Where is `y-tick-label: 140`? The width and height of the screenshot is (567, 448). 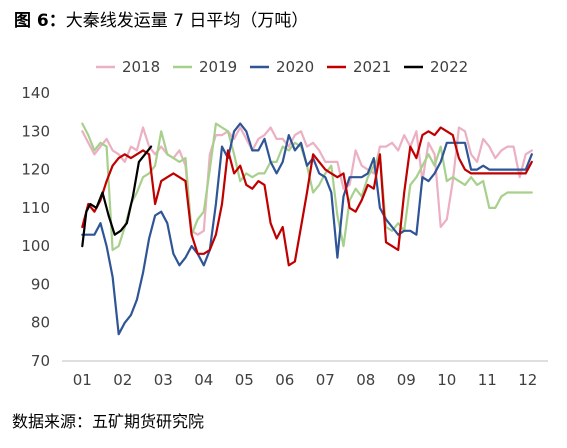
y-tick-label: 140 is located at coordinates (35, 93).